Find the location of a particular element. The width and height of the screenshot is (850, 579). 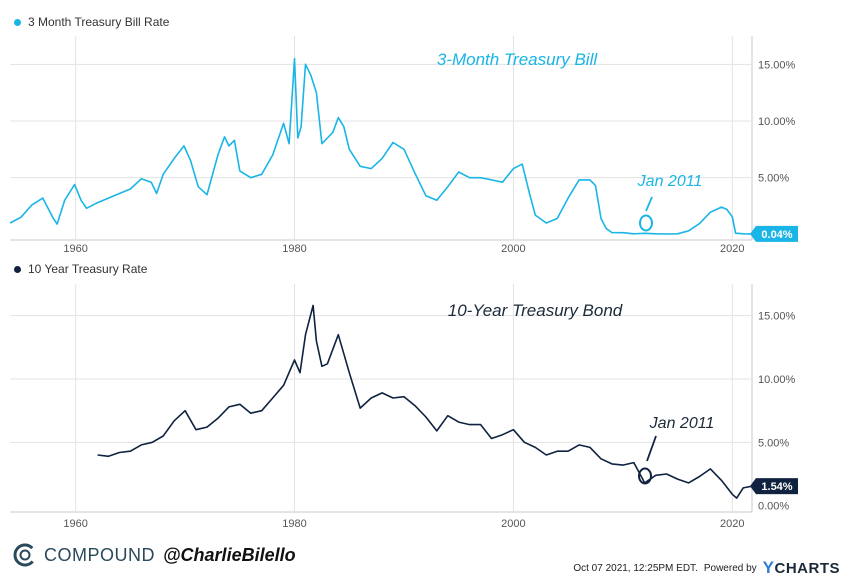

compound-brand-text: COMPOUND is located at coordinates (99, 554).